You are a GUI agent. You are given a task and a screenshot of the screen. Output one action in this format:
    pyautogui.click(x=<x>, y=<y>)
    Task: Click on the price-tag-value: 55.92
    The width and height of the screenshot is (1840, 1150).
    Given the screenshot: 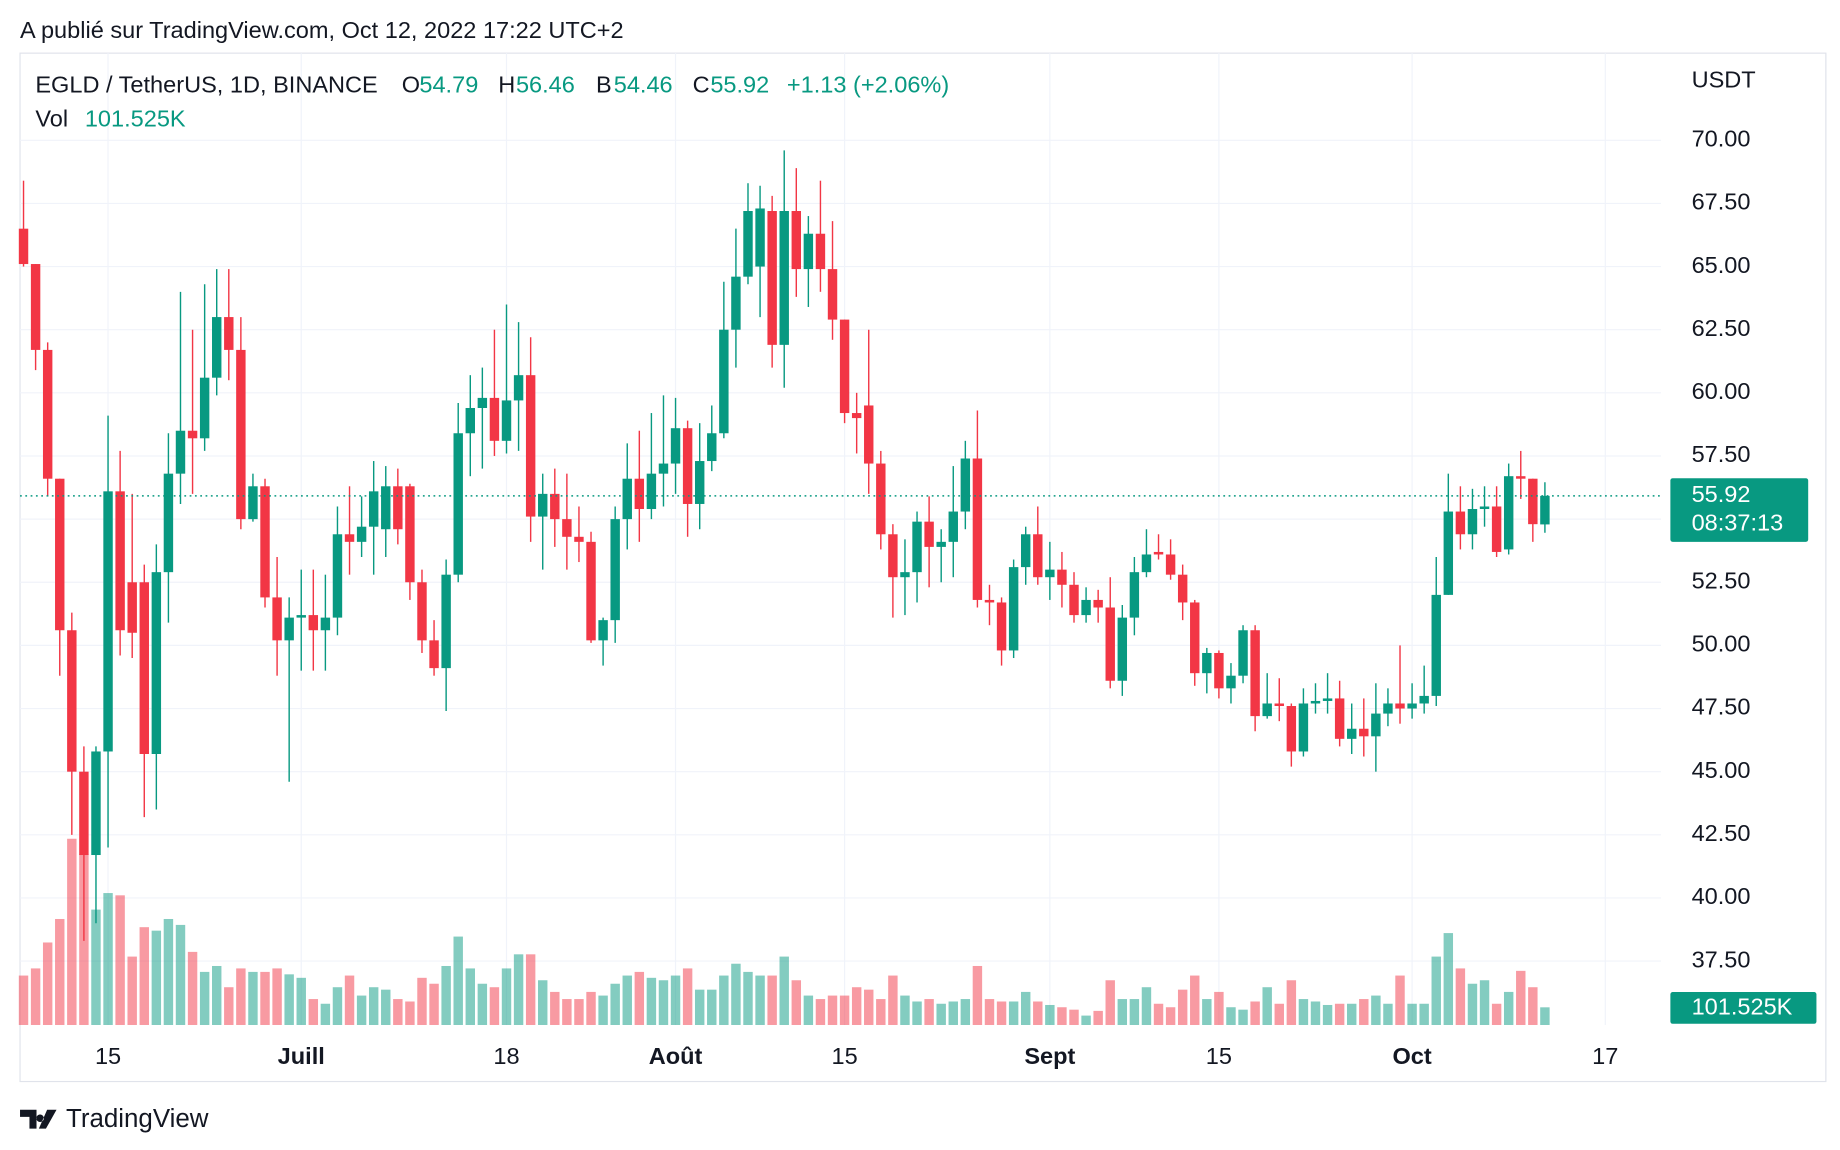 What is the action you would take?
    pyautogui.click(x=1721, y=494)
    